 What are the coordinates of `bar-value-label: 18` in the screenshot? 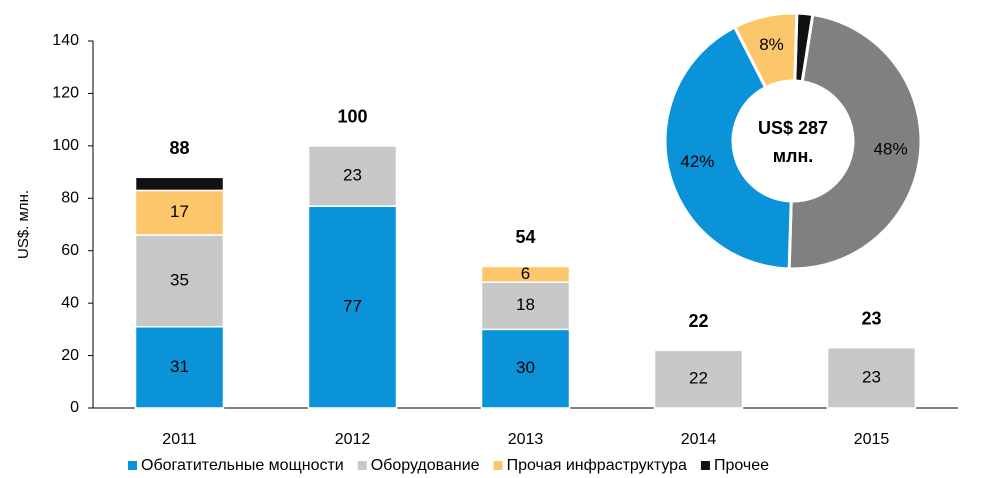 It's located at (525, 304).